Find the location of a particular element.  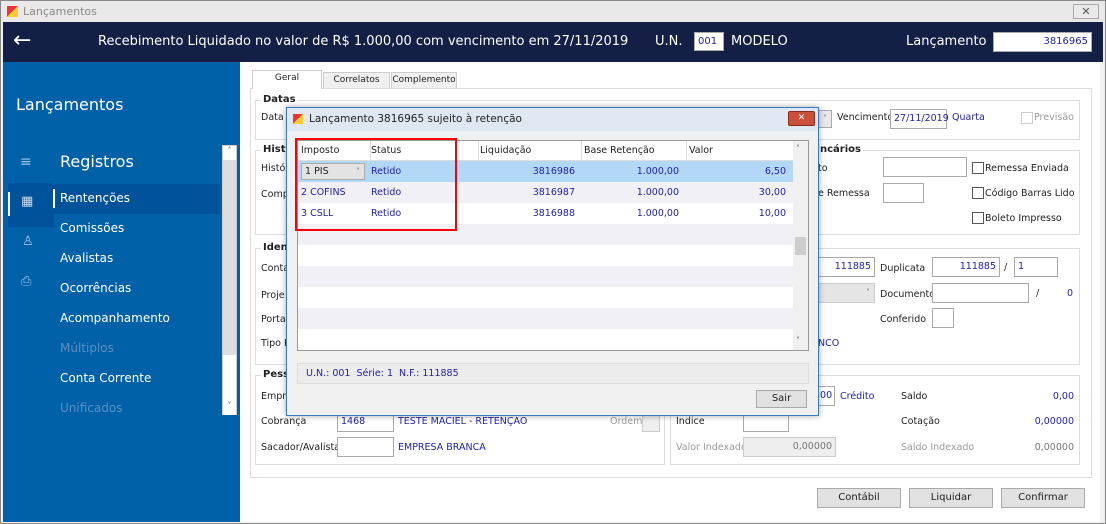

cotacao-value: 0,00000 is located at coordinates (1054, 421).